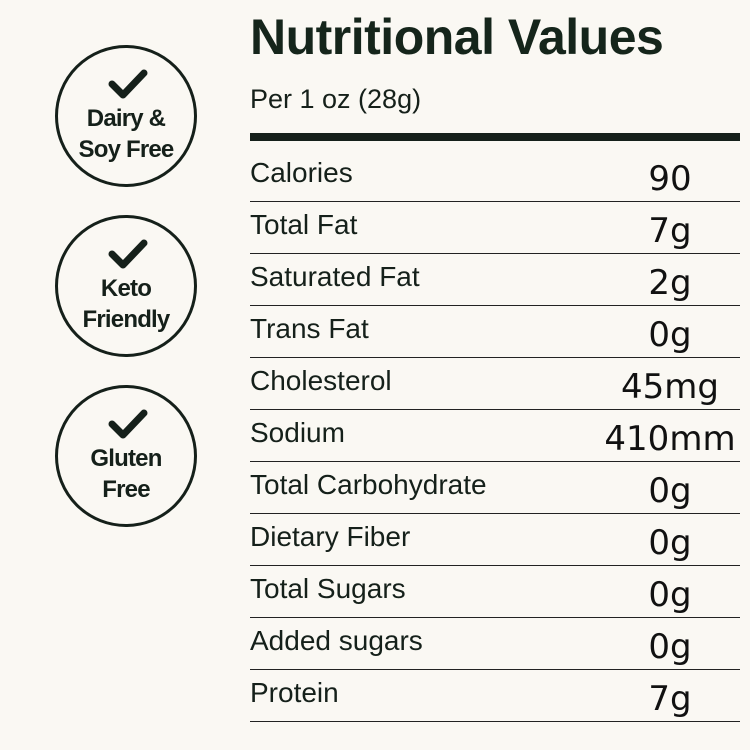 This screenshot has height=750, width=750. What do you see at coordinates (328, 588) in the screenshot?
I see `nutrient-name: Total Sugars` at bounding box center [328, 588].